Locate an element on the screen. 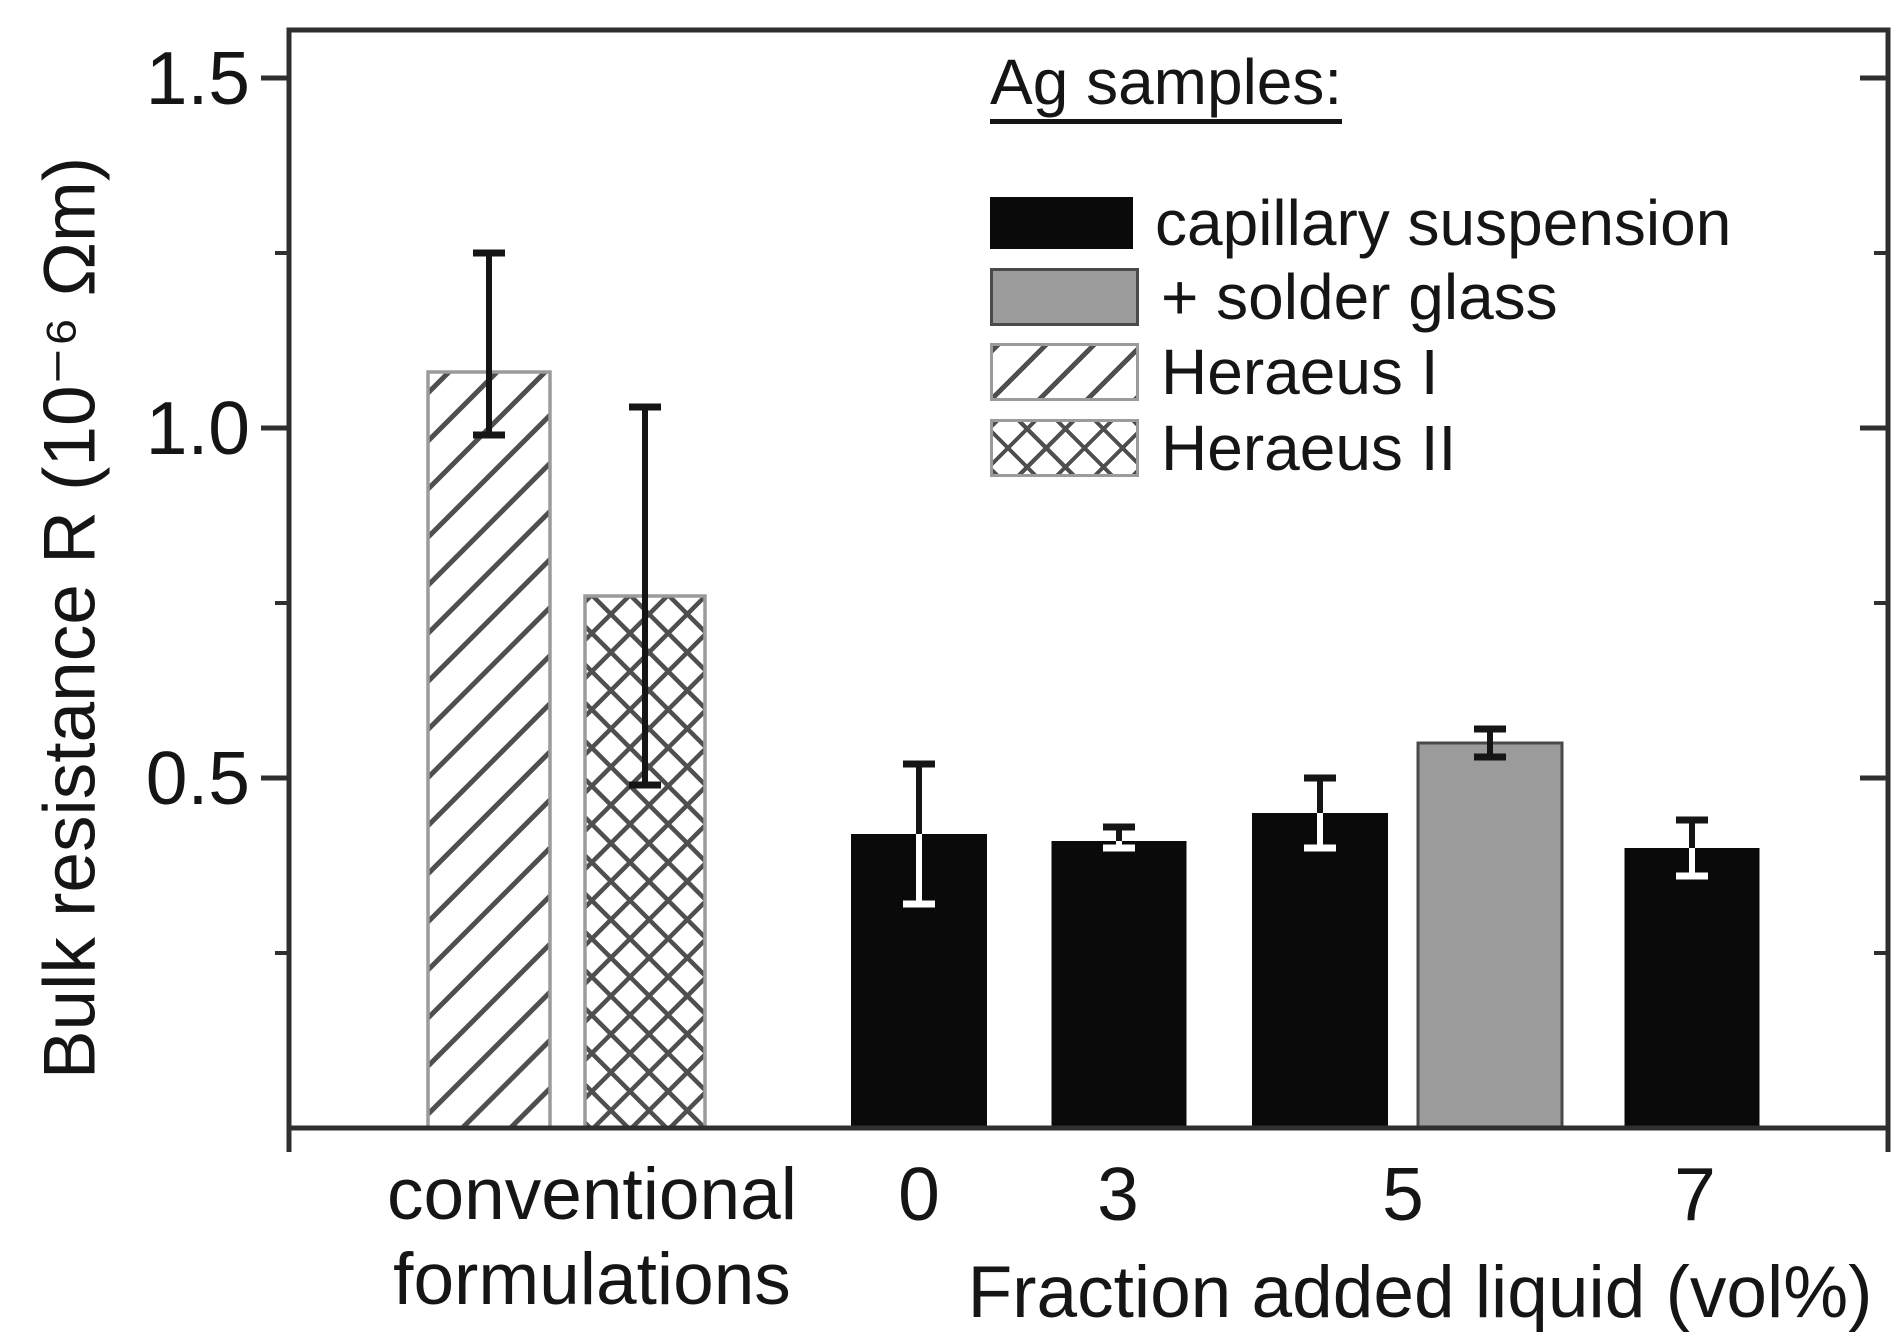  y-tick-label: 0.5 is located at coordinates (198, 778).